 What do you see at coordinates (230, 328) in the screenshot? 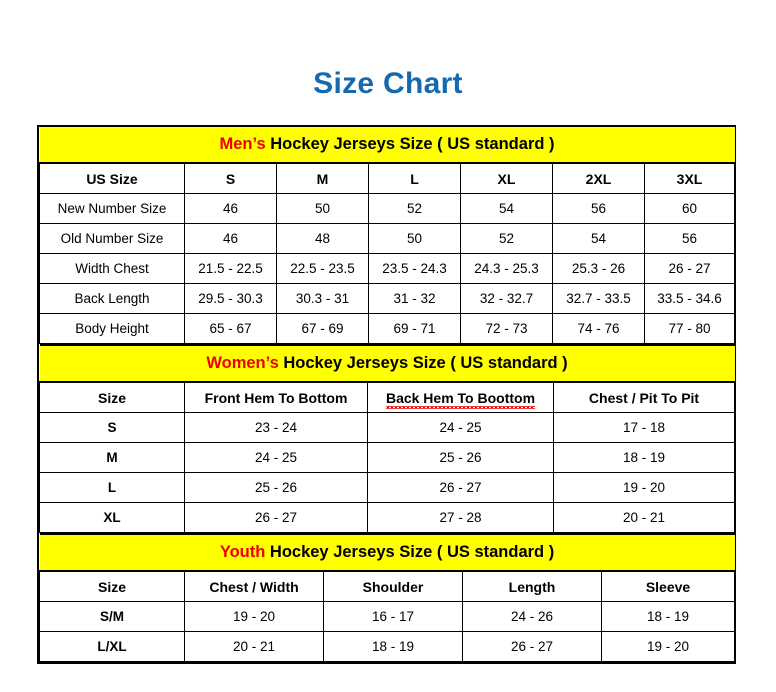
I see `mens-cell-4-0: 65 - 67` at bounding box center [230, 328].